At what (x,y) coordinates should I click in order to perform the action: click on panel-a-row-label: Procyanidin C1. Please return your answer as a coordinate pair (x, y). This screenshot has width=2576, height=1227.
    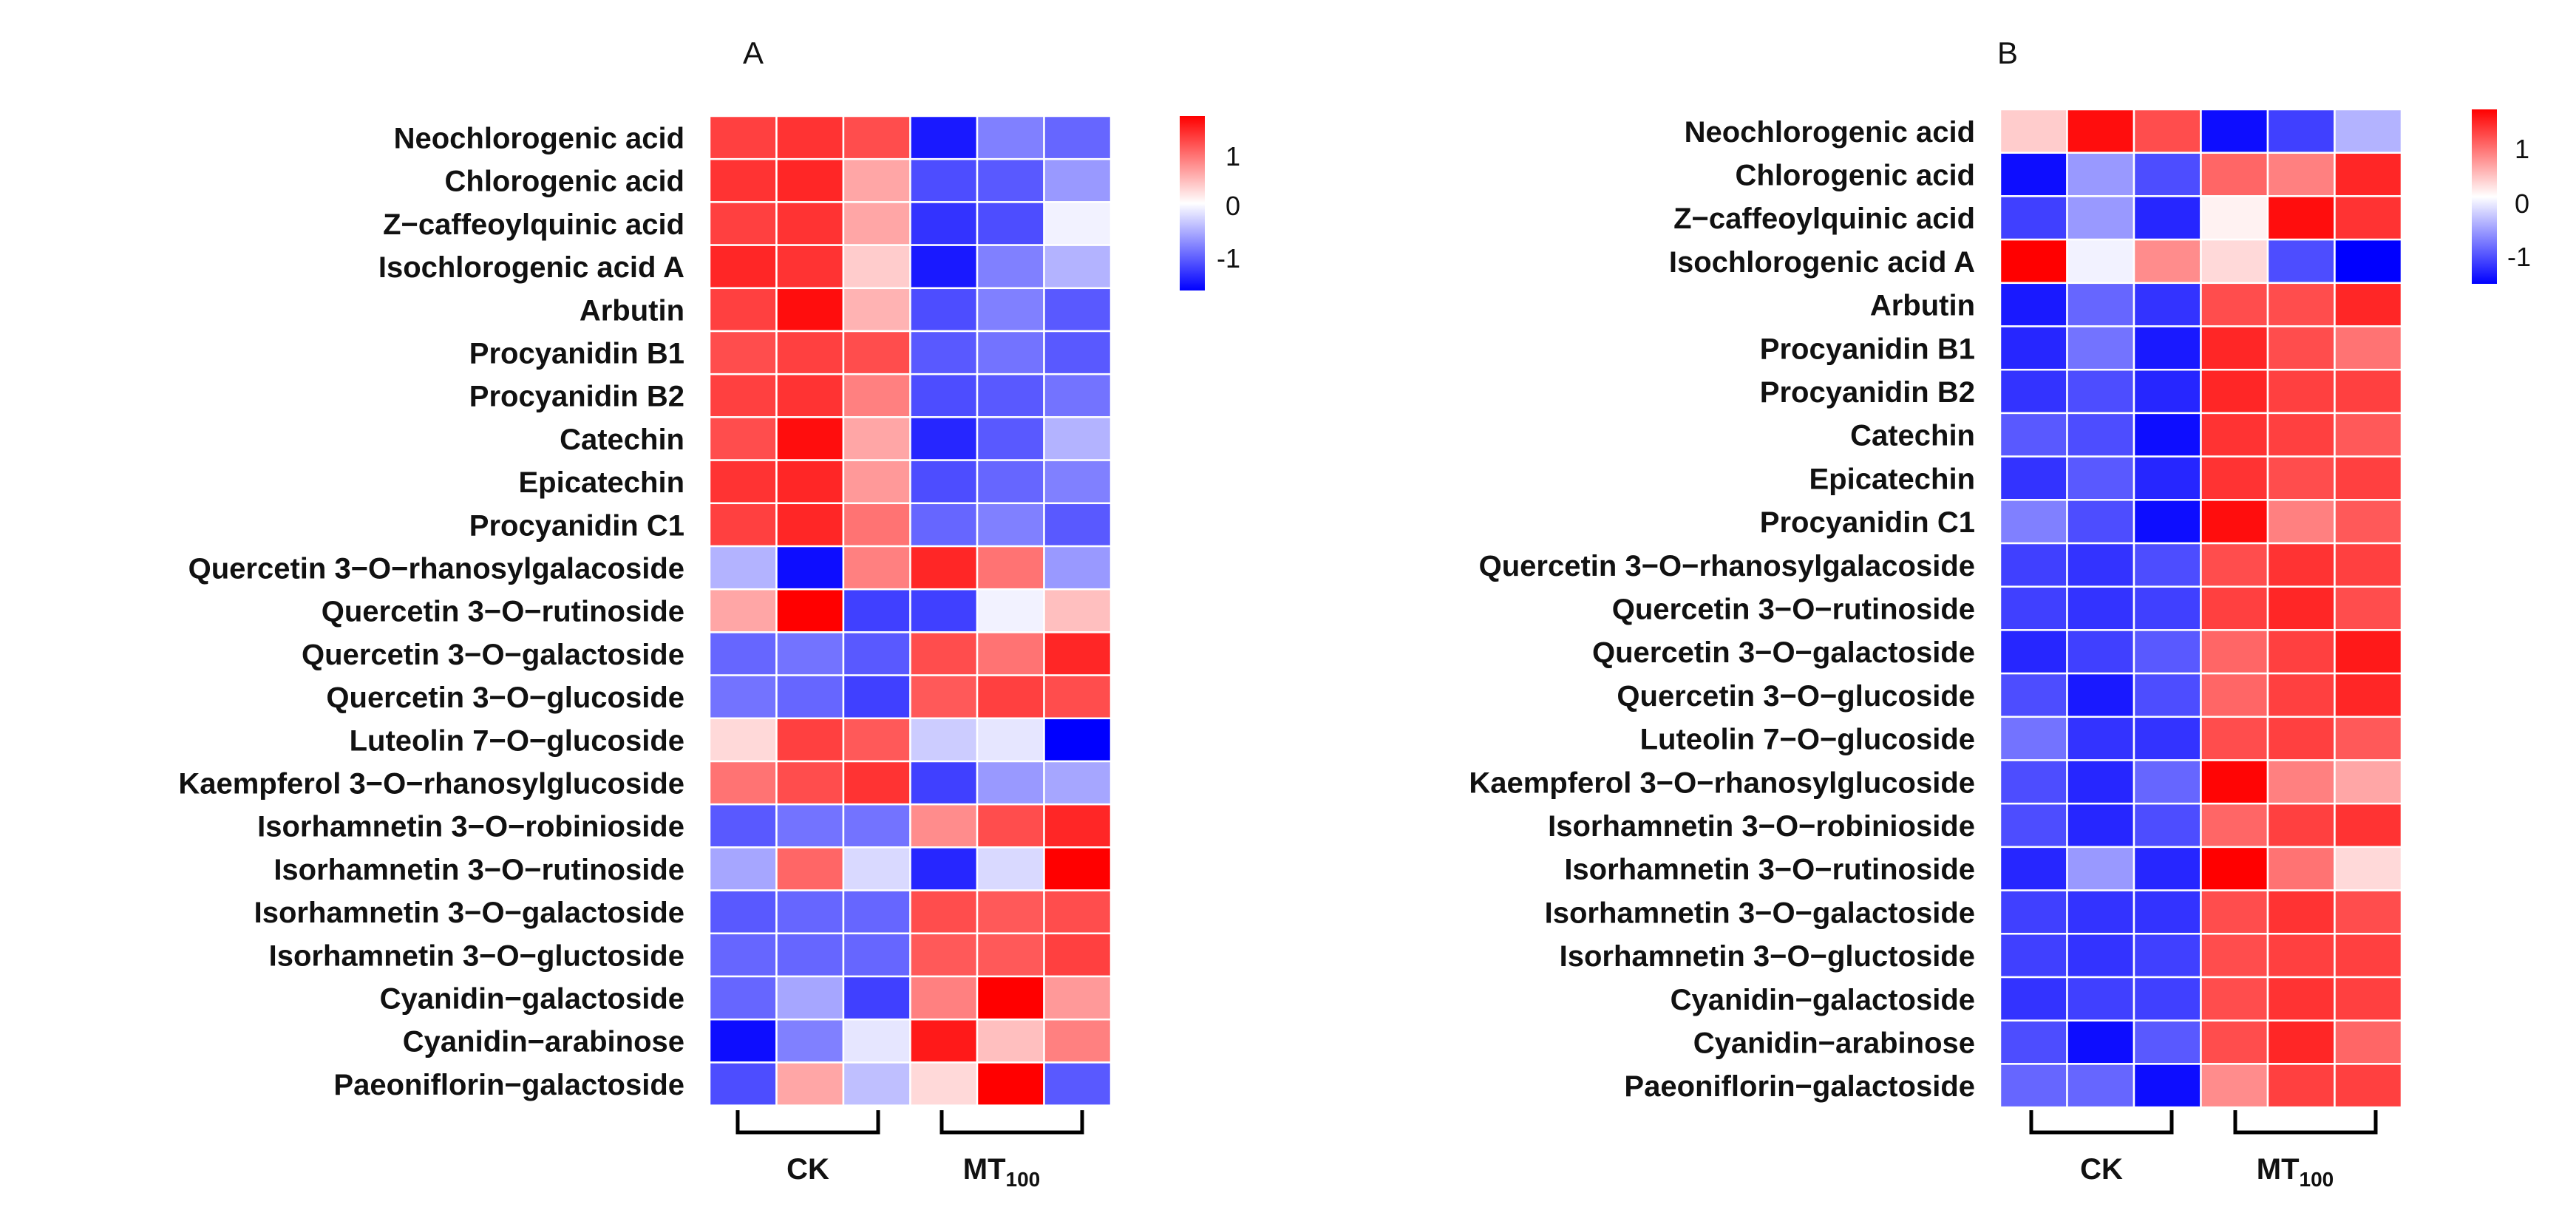
    Looking at the image, I should click on (576, 525).